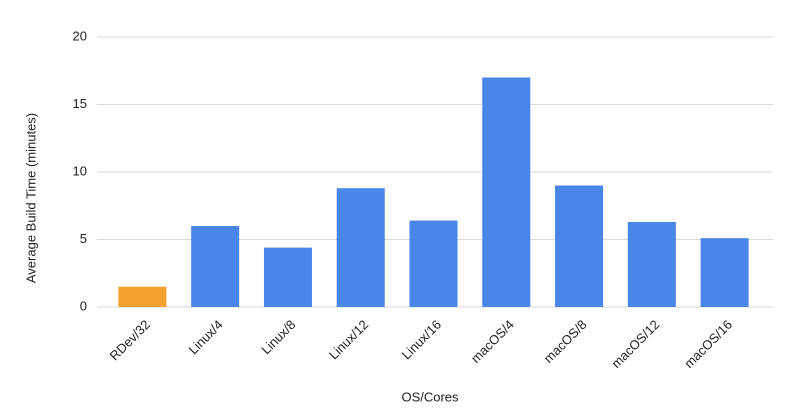  Describe the element at coordinates (30, 198) in the screenshot. I see `y-axis-title: Average Build Time (minutes)` at that location.